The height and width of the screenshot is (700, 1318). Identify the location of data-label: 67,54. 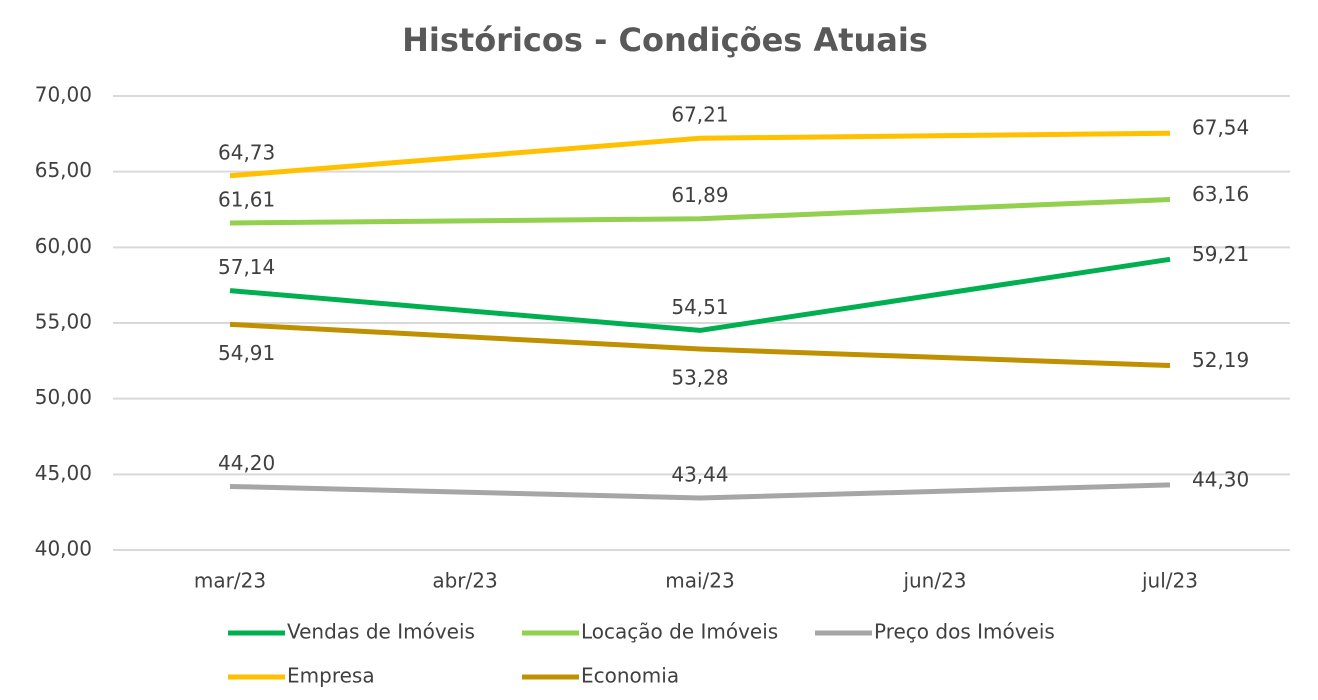
(1220, 128).